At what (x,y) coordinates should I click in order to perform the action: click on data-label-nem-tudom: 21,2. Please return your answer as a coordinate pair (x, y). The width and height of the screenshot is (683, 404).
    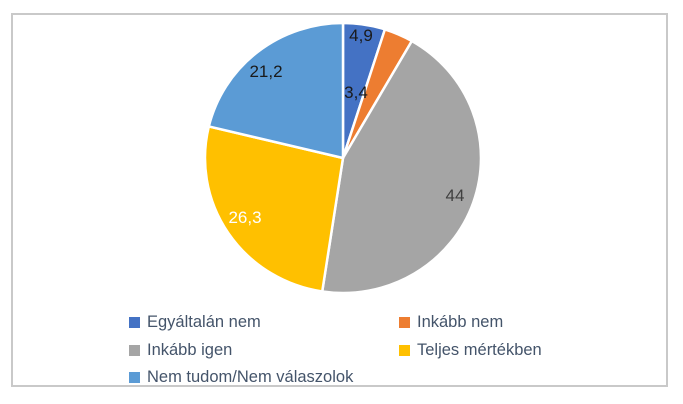
    Looking at the image, I should click on (266, 71).